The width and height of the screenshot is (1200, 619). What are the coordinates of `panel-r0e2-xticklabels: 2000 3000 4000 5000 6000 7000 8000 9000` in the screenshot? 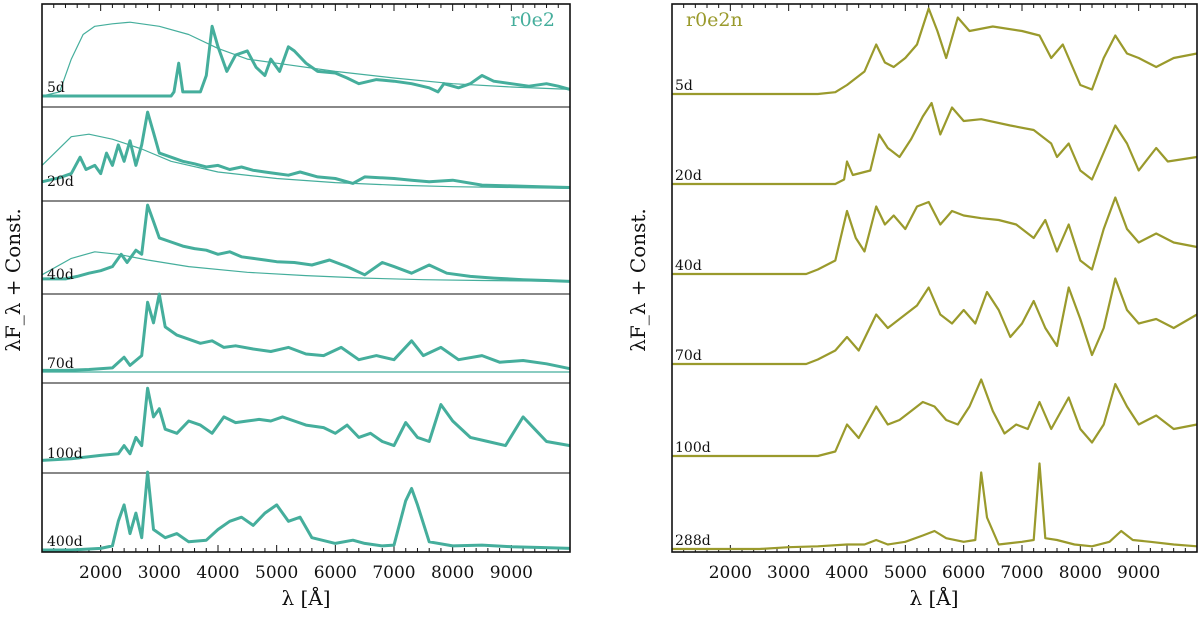 It's located at (306, 573).